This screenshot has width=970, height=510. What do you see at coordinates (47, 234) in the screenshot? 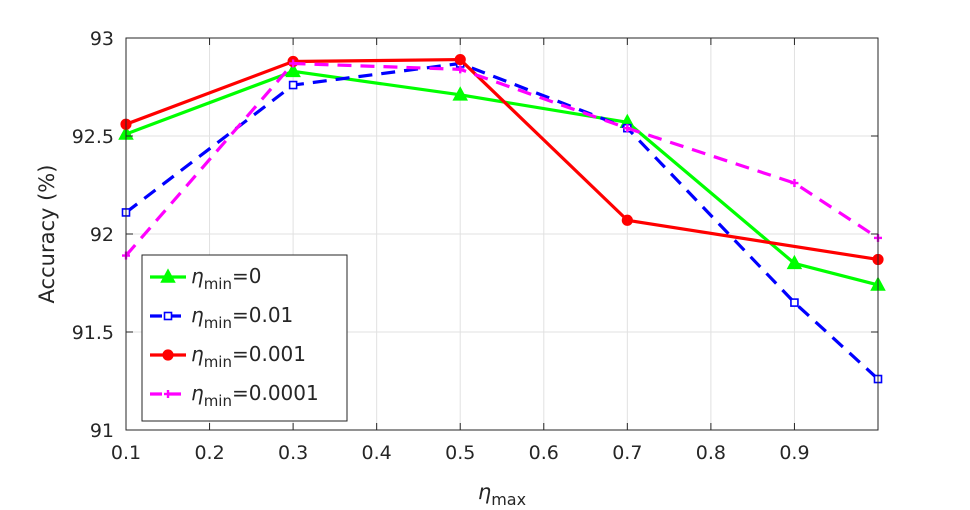
I see `y-axis-label: Accuracy (%)` at bounding box center [47, 234].